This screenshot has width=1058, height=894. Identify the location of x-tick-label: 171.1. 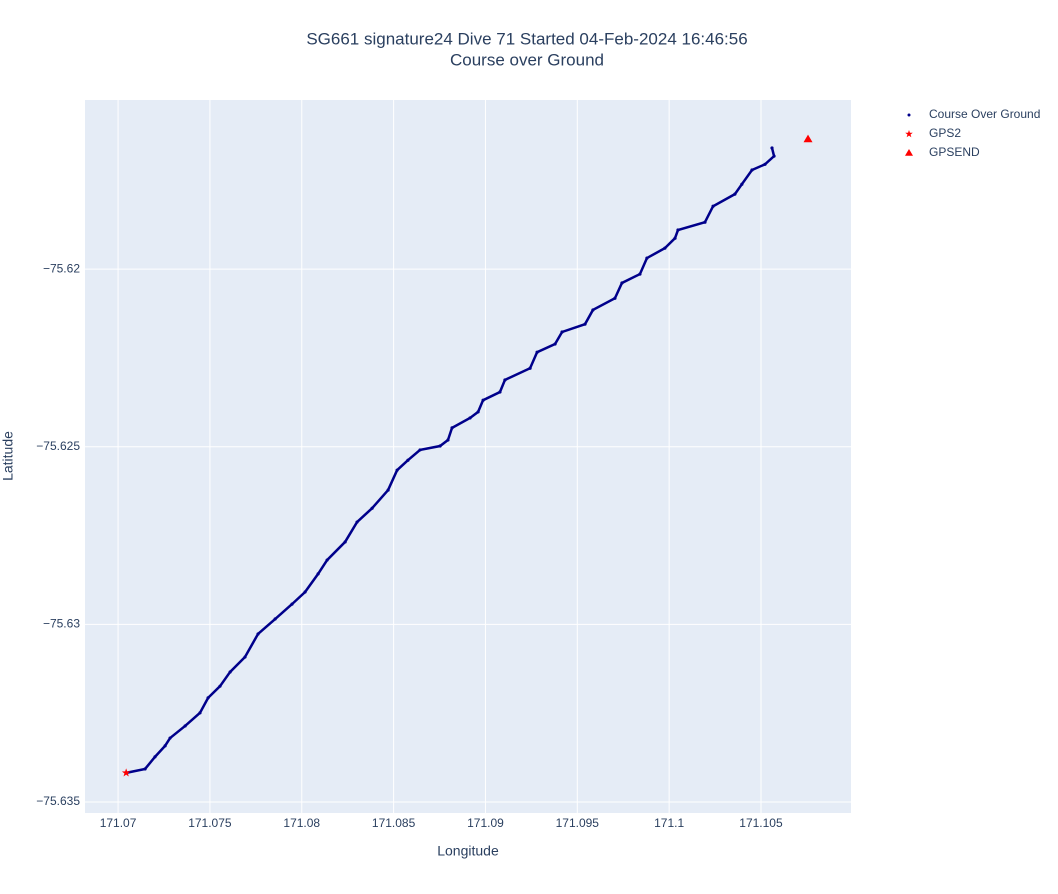
(669, 823).